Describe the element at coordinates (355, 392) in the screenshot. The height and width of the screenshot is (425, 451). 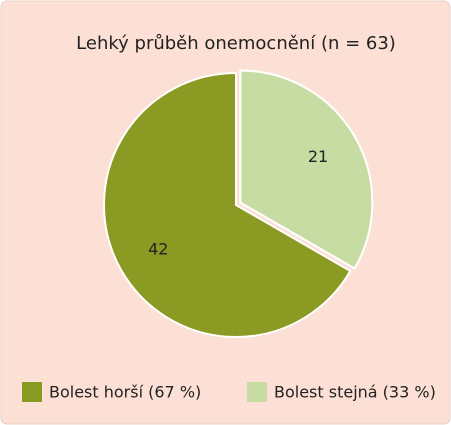
I see `legend-label: Bolest stejná (33 %)` at that location.